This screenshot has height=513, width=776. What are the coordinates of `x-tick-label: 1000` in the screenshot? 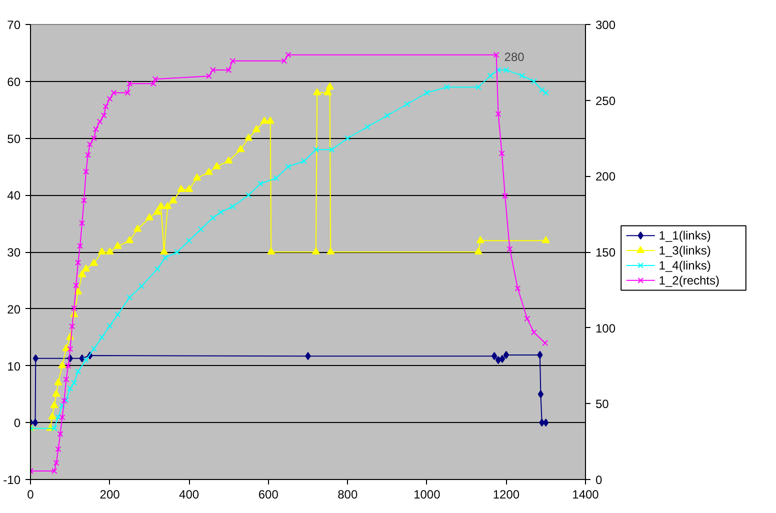 It's located at (427, 495).